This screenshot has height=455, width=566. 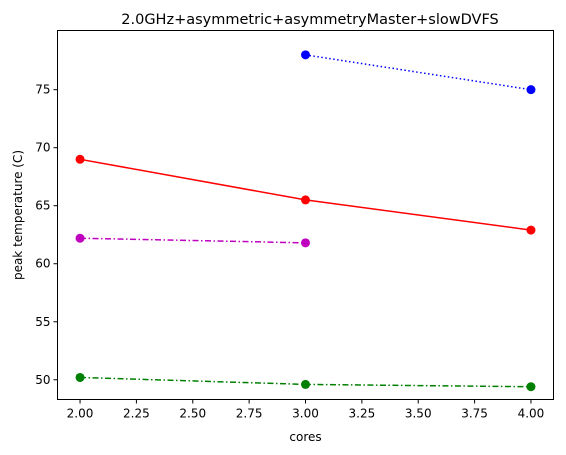 I want to click on y-tick-label: 55, so click(x=42, y=322).